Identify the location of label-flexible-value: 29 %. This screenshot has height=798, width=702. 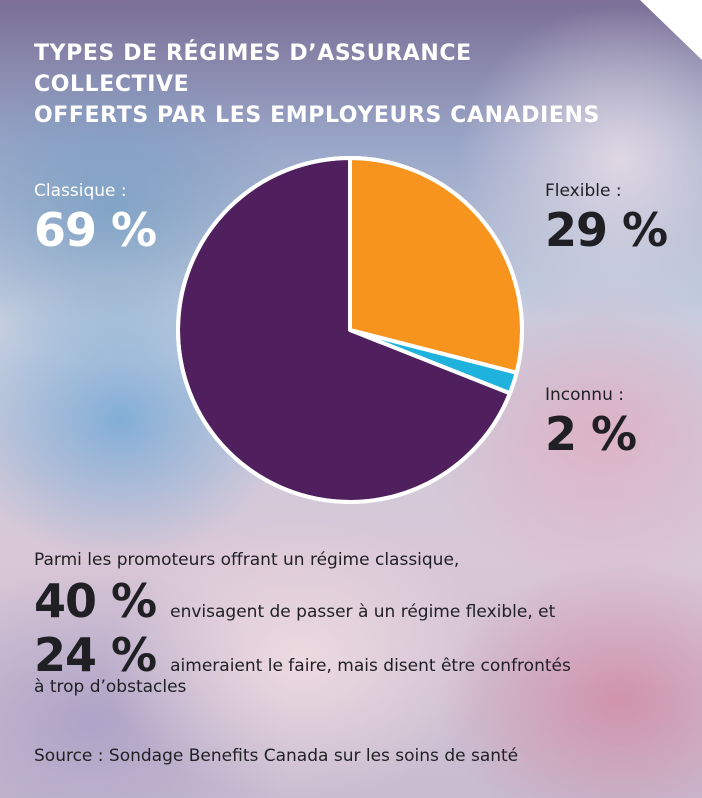
(606, 230).